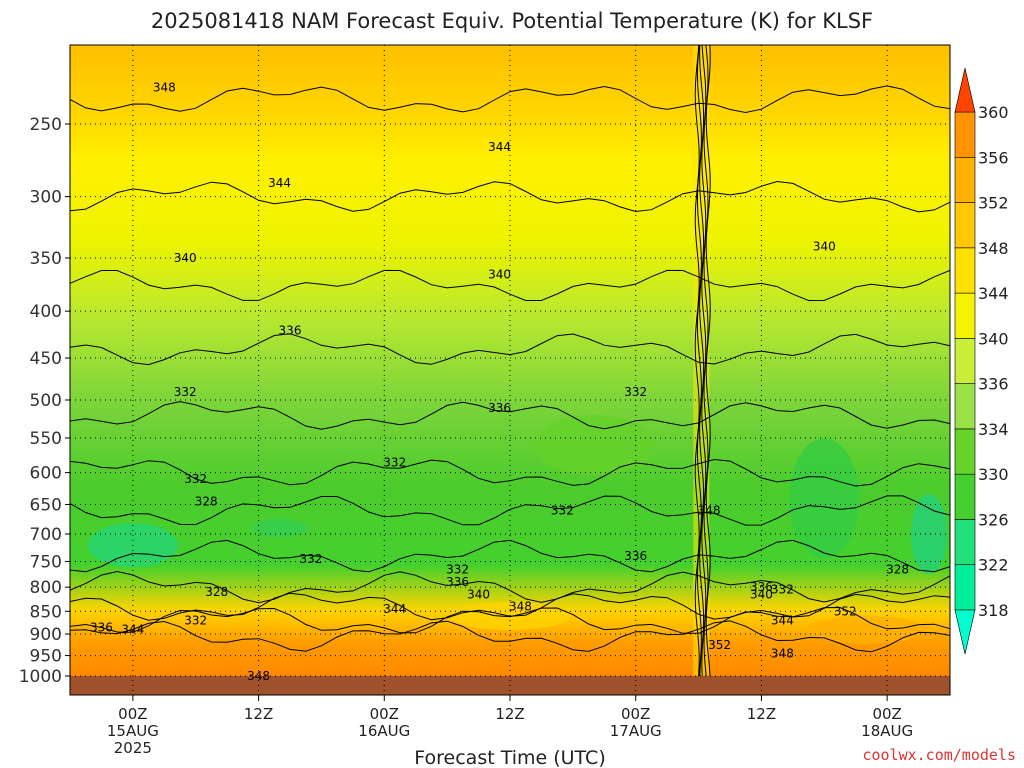 This screenshot has width=1024, height=768. Describe the element at coordinates (965, 632) in the screenshot. I see `colorbar-under-arrow` at that location.